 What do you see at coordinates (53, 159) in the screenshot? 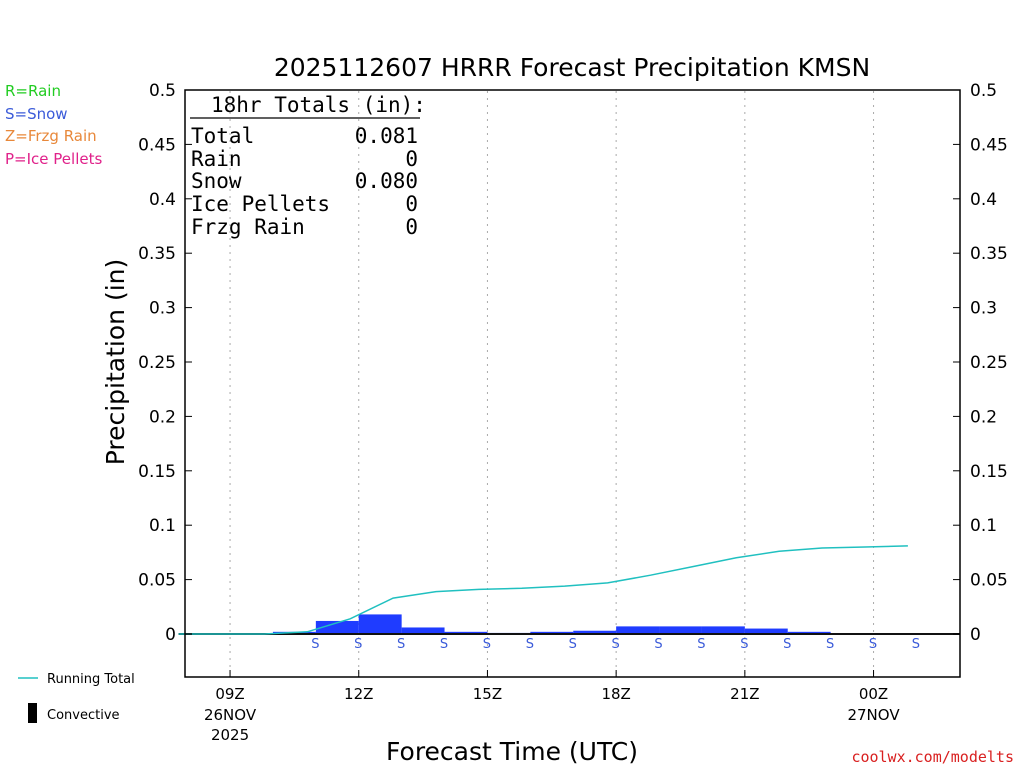
I see `legend-ice-pellets: P=Ice Pellets` at bounding box center [53, 159].